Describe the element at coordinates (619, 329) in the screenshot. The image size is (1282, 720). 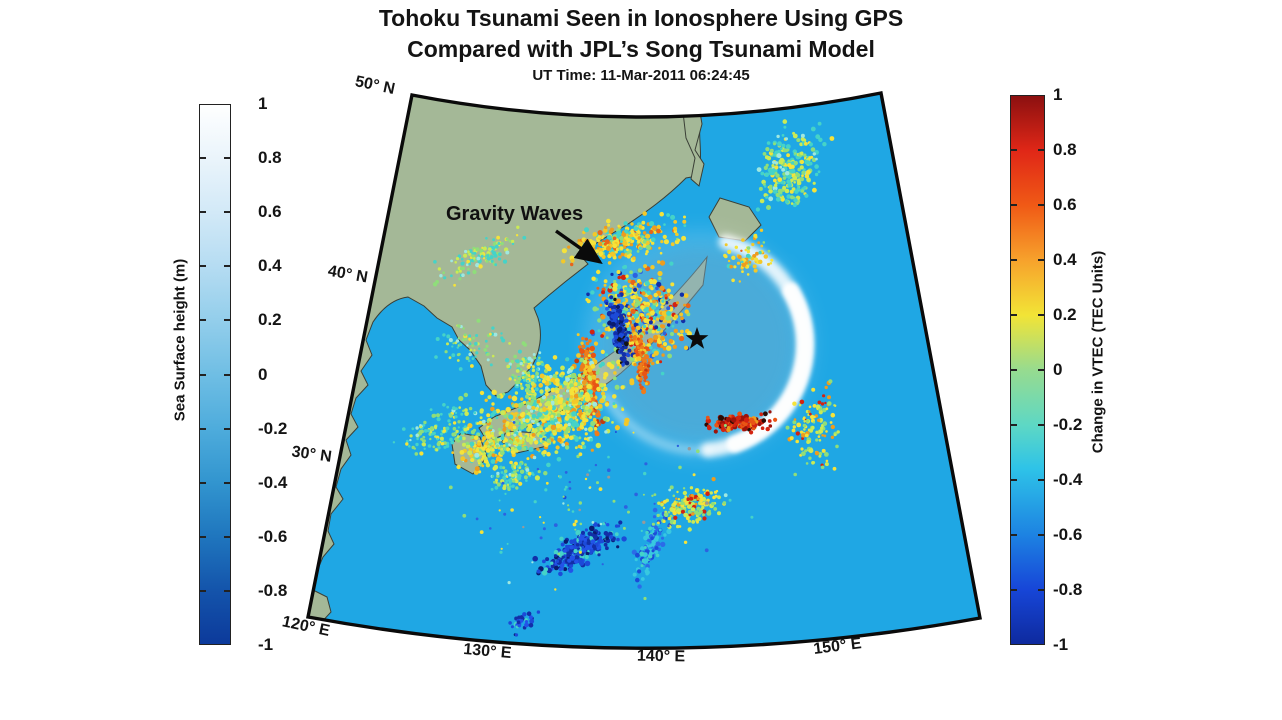
I see `scatter-cluster-blue-streak` at that location.